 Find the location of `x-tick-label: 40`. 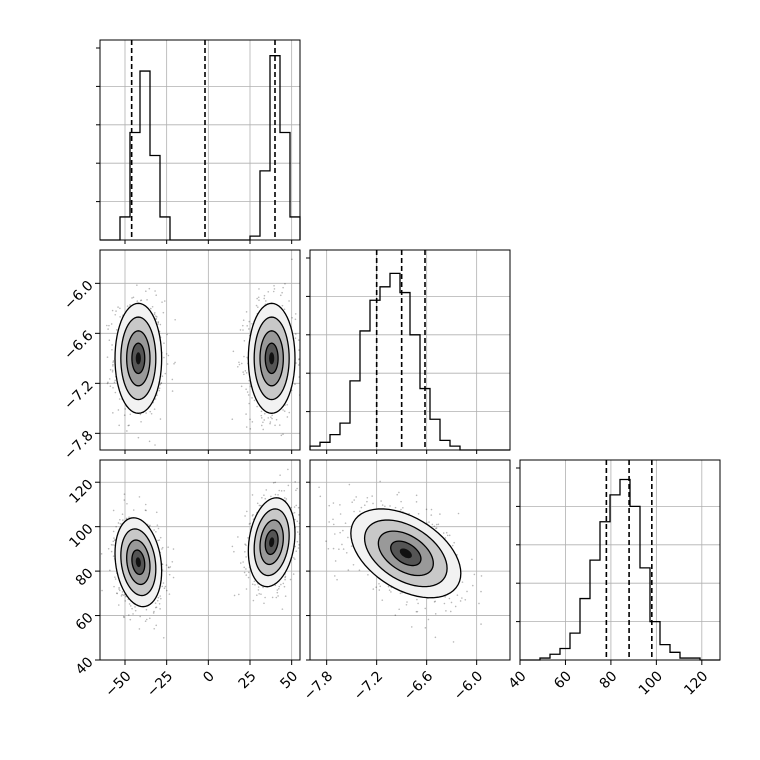

x-tick-label: 40 is located at coordinates (518, 680).